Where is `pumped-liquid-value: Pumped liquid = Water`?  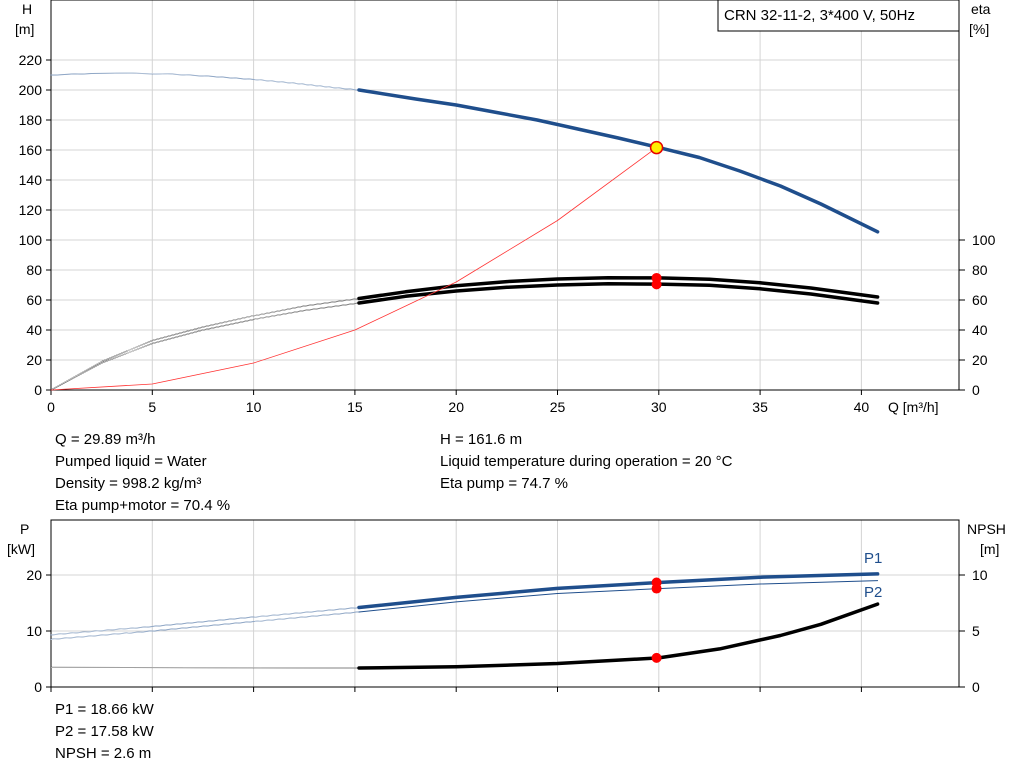
pumped-liquid-value: Pumped liquid = Water is located at coordinates (131, 461).